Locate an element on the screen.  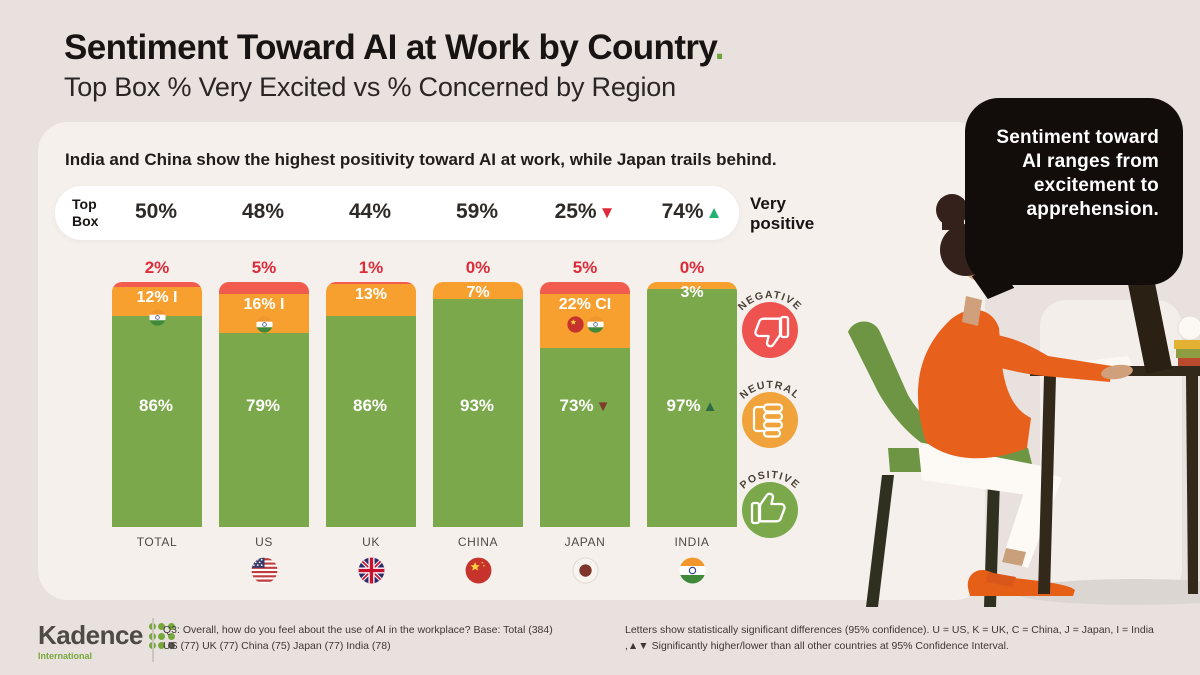
category-label: UK is located at coordinates (371, 542).